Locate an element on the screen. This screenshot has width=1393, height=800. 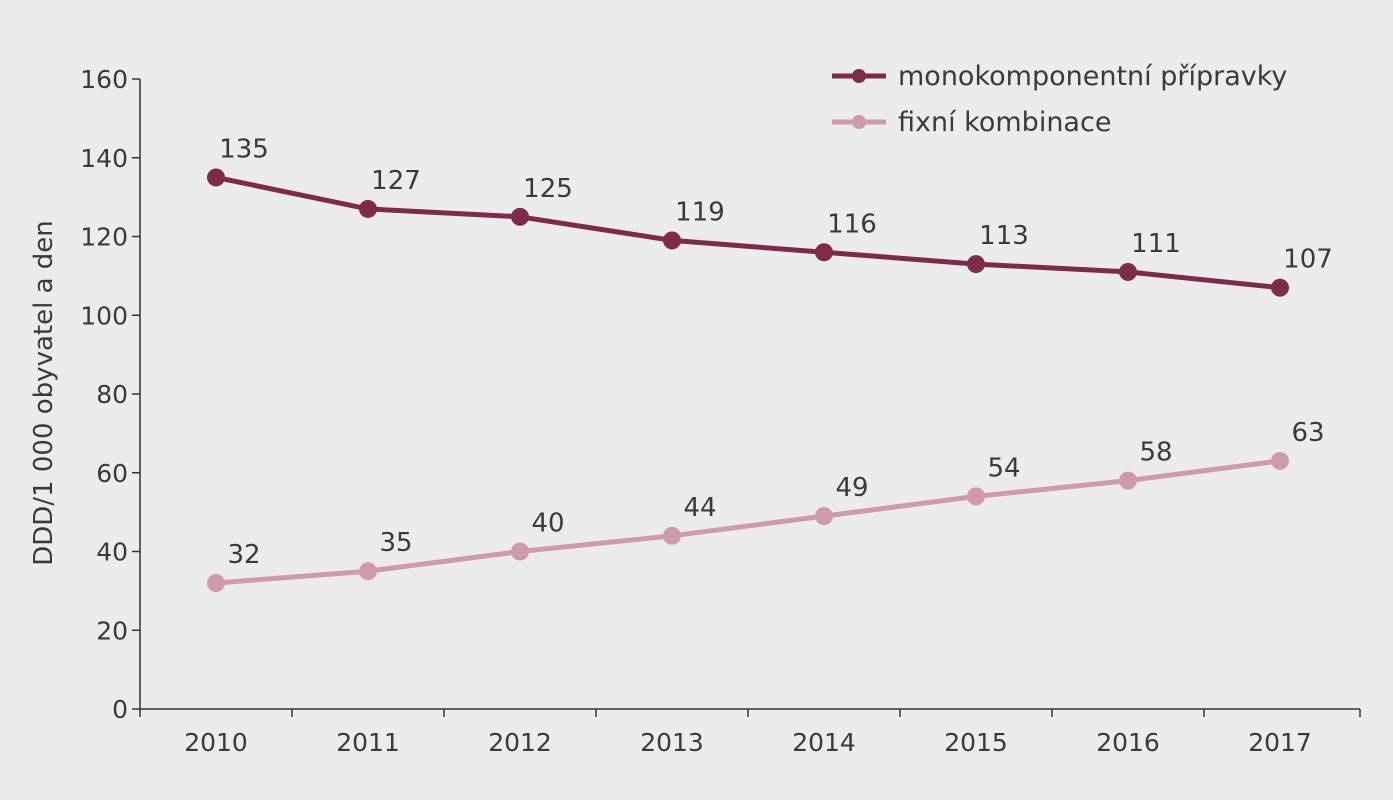
y-tick-label: 40 is located at coordinates (112, 552).